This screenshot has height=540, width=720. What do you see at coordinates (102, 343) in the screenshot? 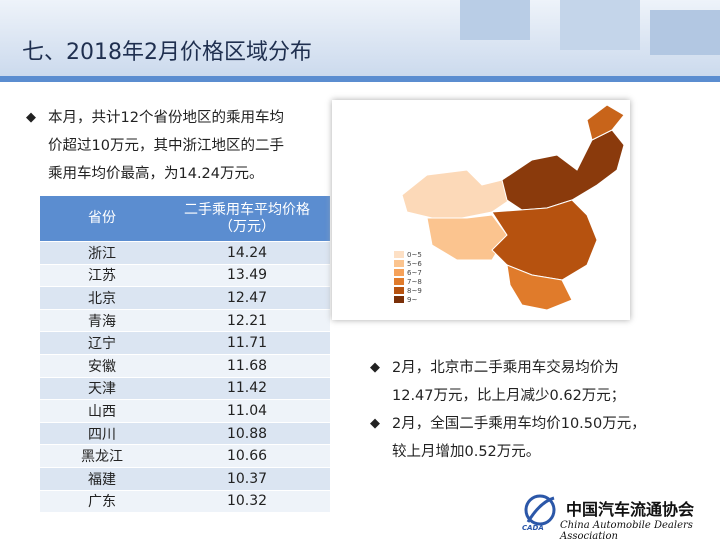
I see `table-cell: 辽宁` at bounding box center [102, 343].